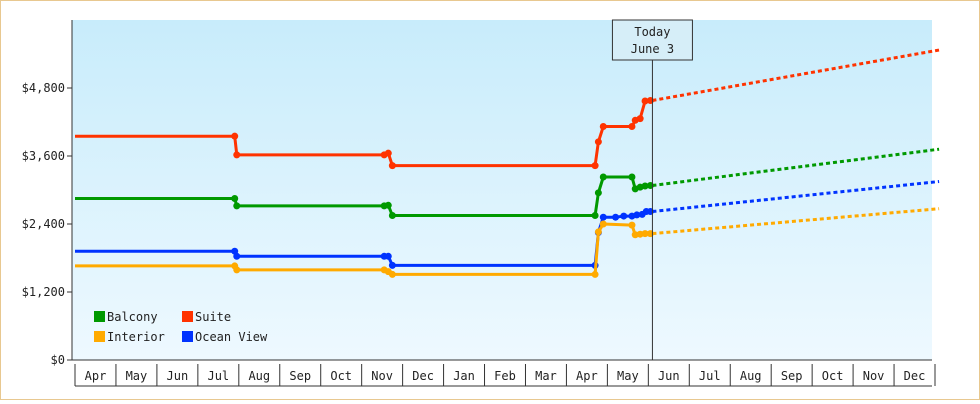 The width and height of the screenshot is (980, 404). I want to click on x-tick-label: Mar, so click(546, 376).